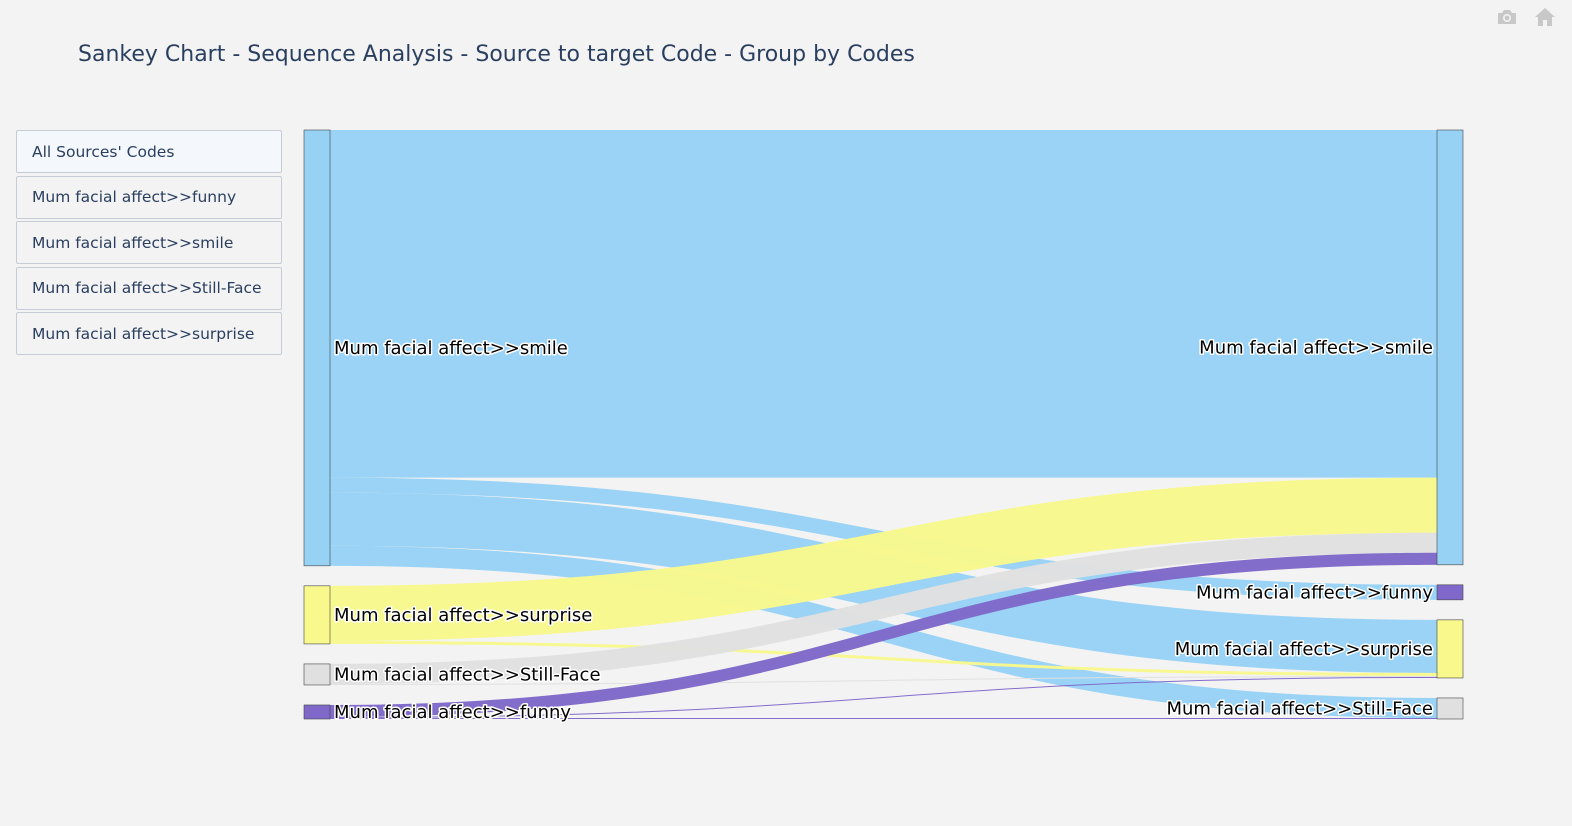 This screenshot has height=826, width=1572. What do you see at coordinates (452, 712) in the screenshot?
I see `source-label-funny: Mum facial affect>>funny` at bounding box center [452, 712].